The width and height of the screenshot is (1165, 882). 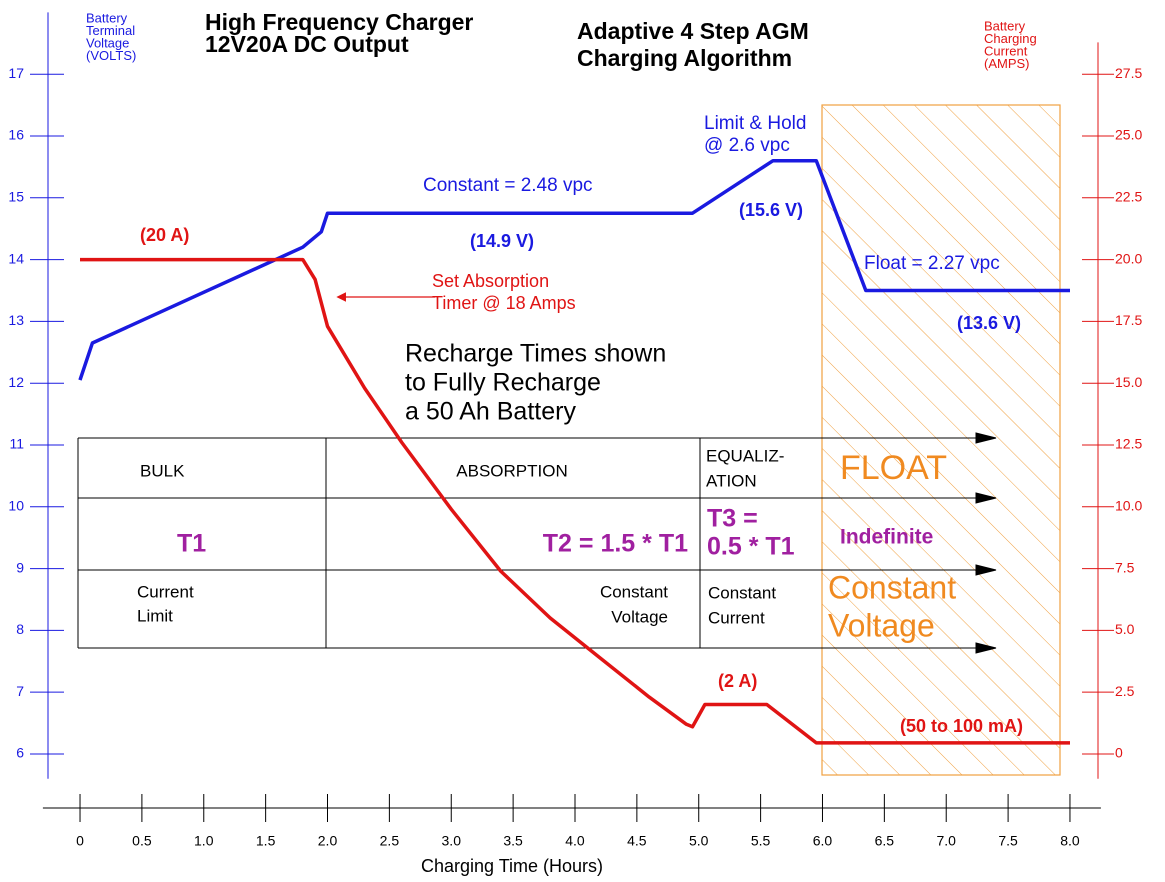 What do you see at coordinates (390, 841) in the screenshot?
I see `x-tick-label: 2.5` at bounding box center [390, 841].